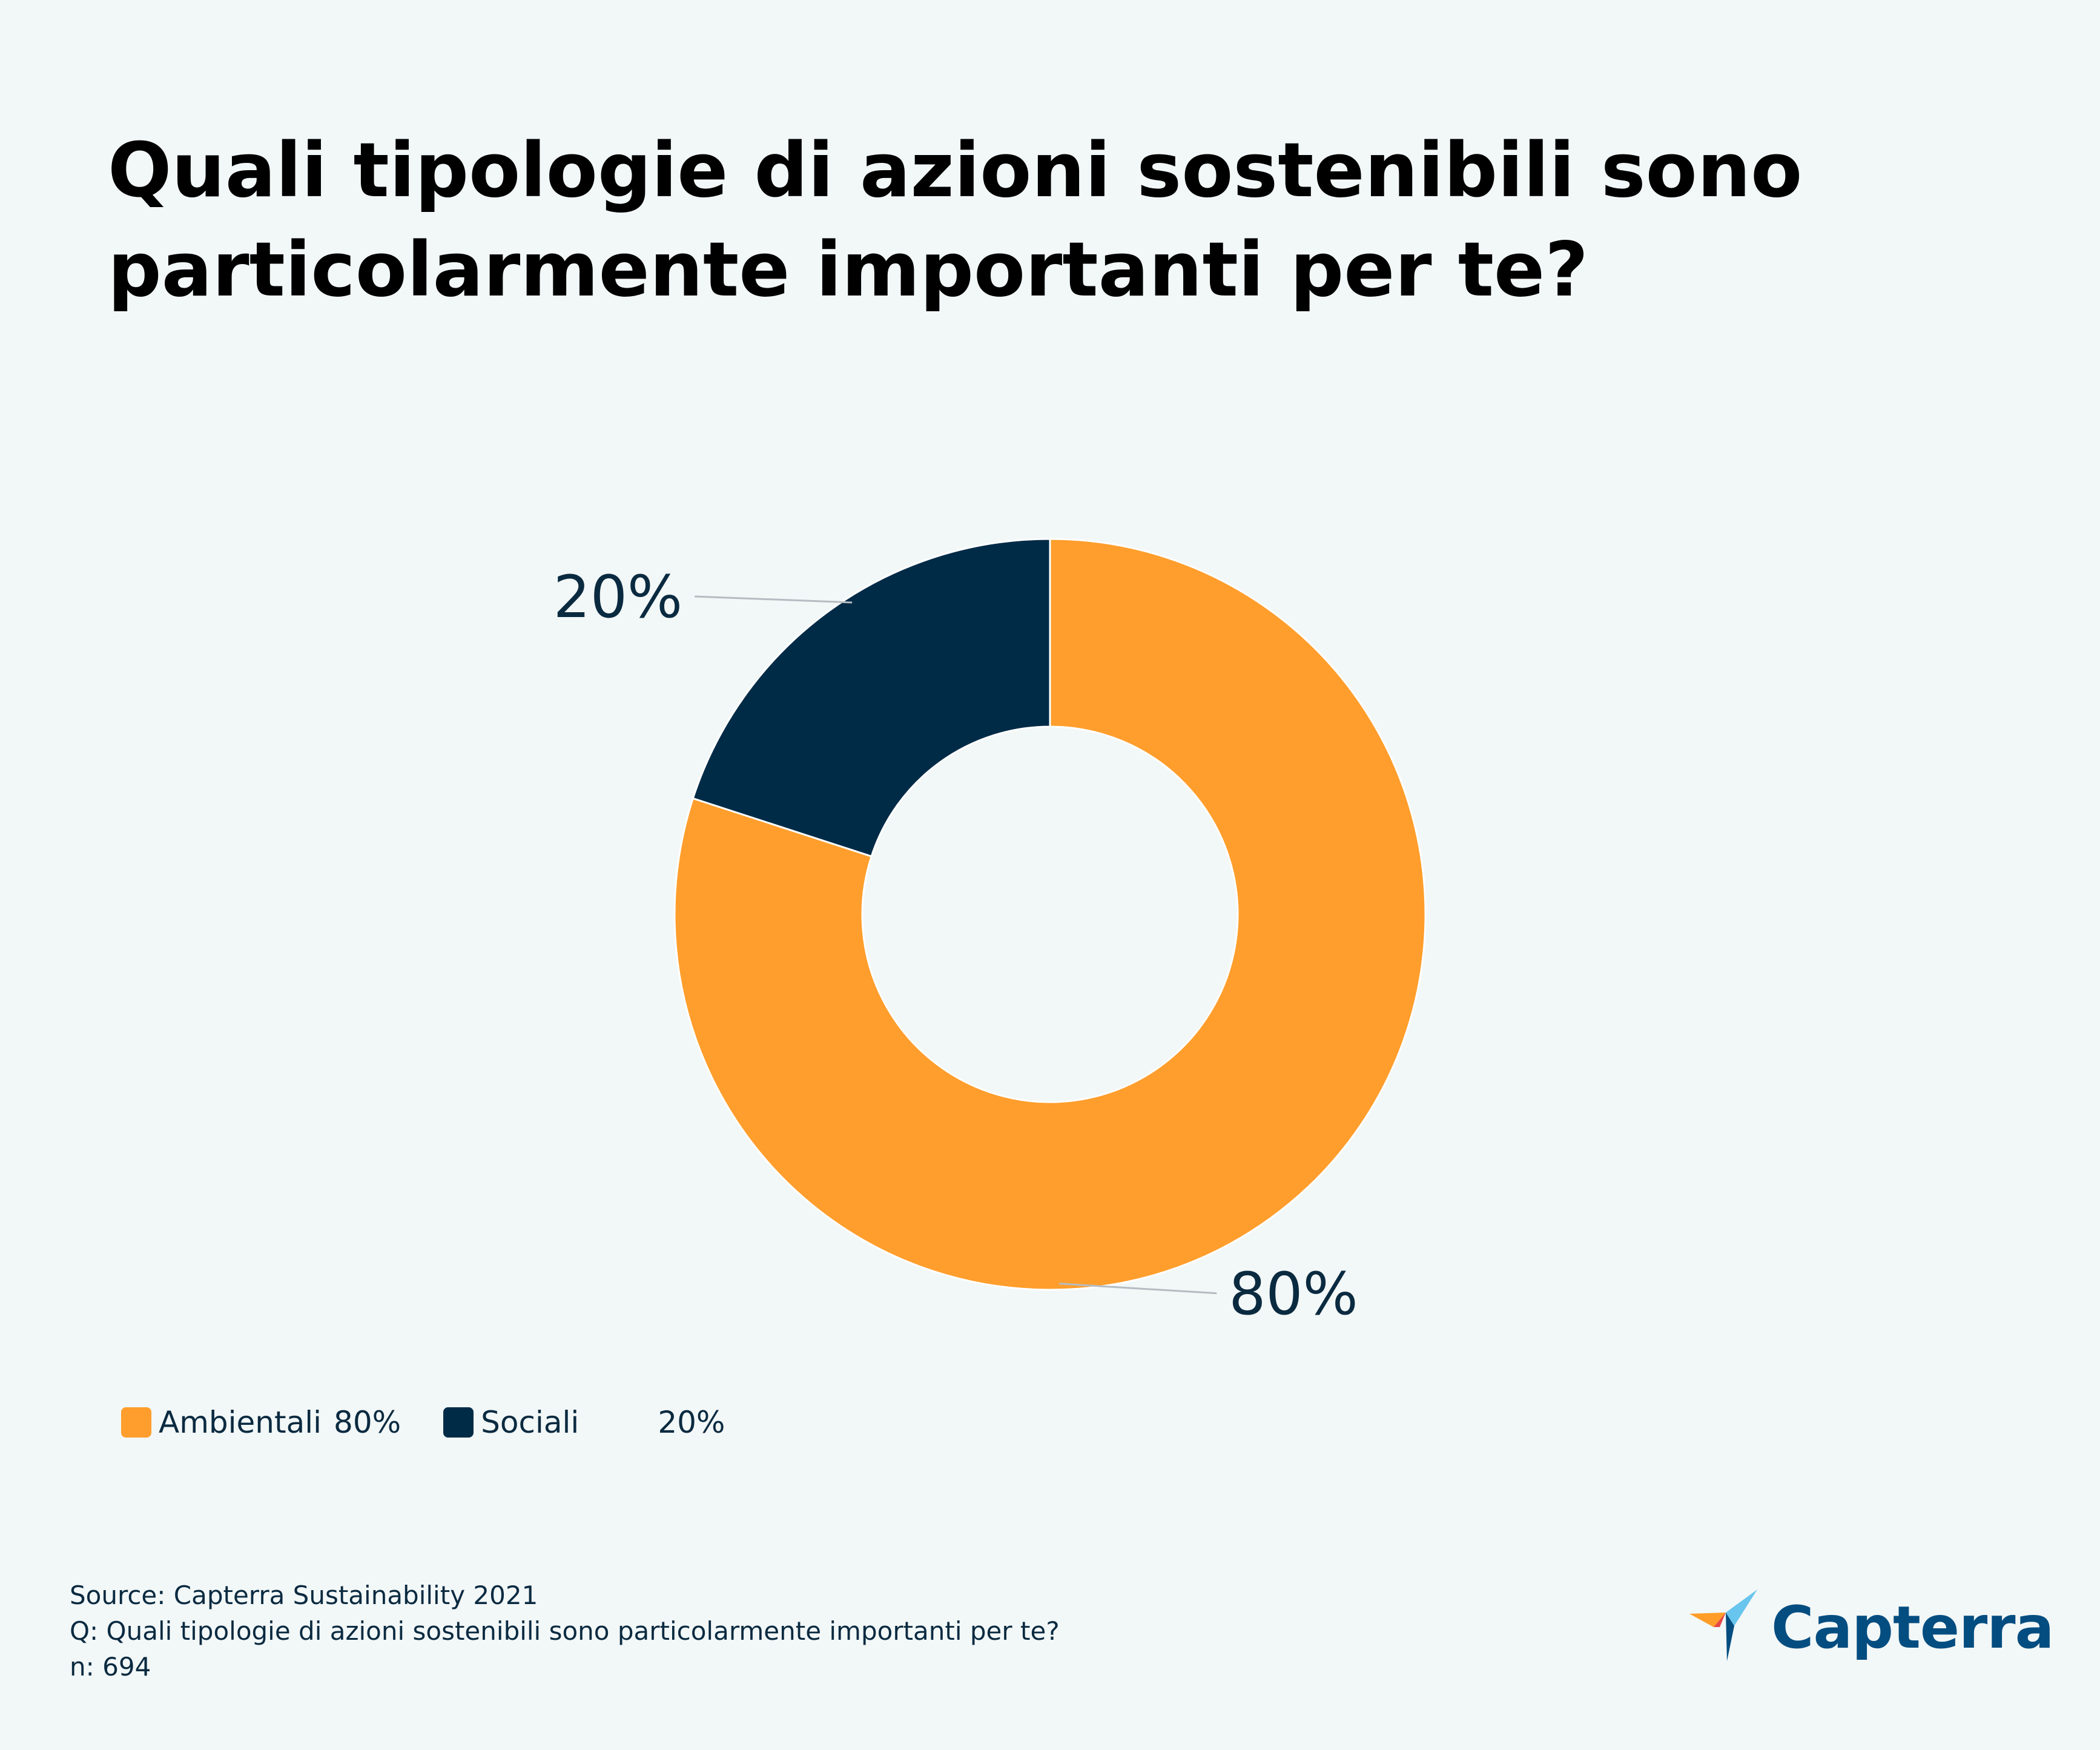 This screenshot has width=2100, height=1750. I want to click on legend-swatch-sociali, so click(458, 1422).